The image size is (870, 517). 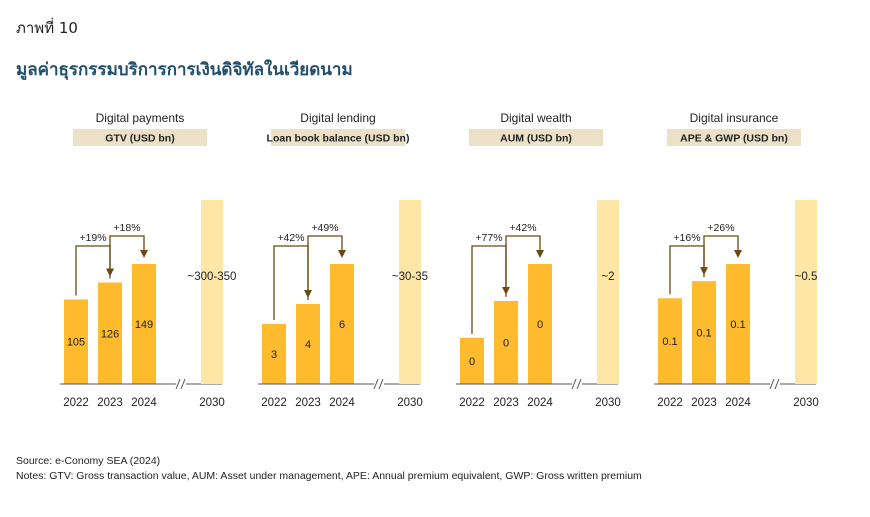 I want to click on digital-wealth-growth-label-2: +42%, so click(x=522, y=228).